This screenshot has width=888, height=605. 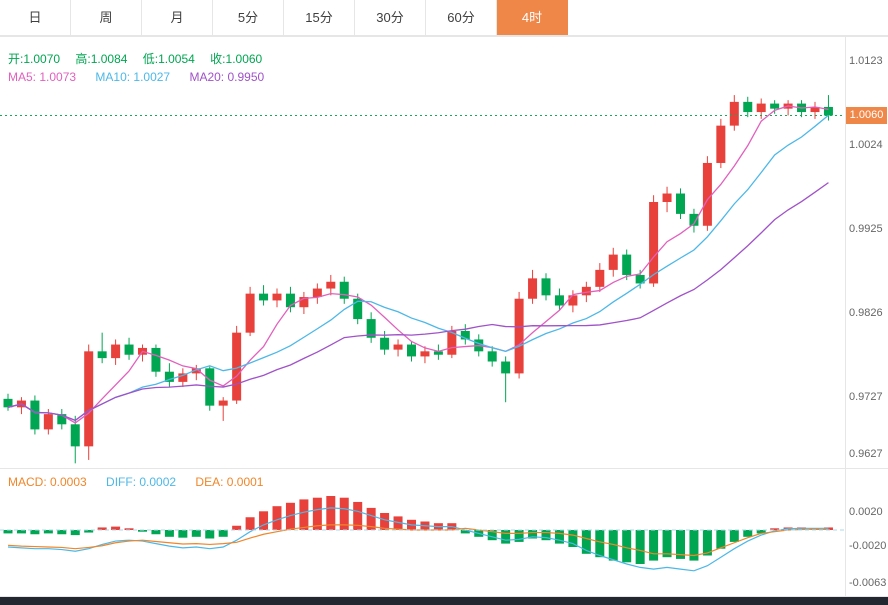 I want to click on close-value: 1.0060, so click(x=244, y=59).